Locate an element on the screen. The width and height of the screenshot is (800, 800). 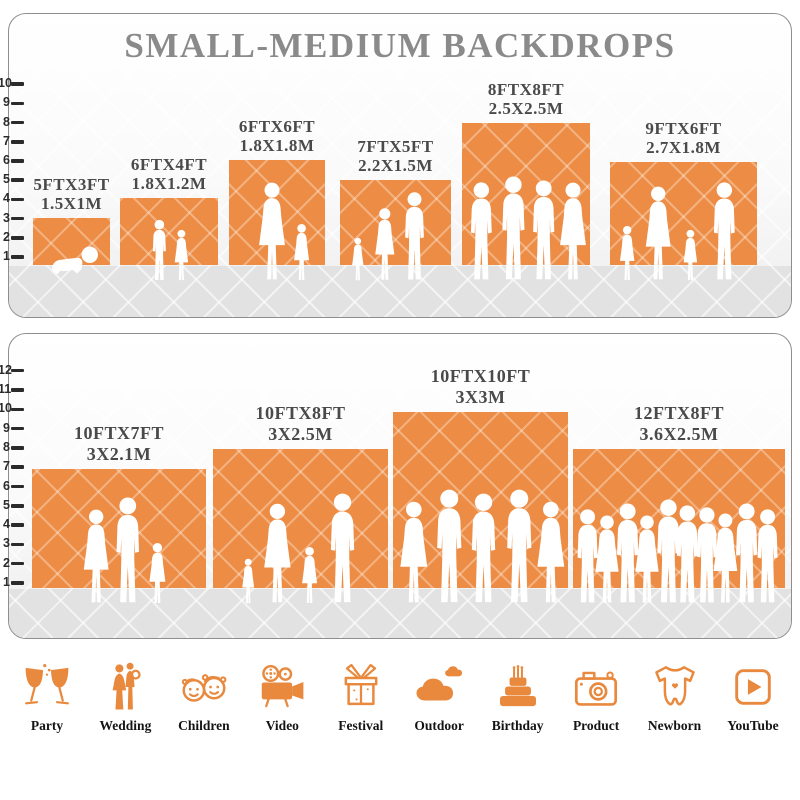
backdrop-label-7ftx5ft: 7FTX5FT 2.2X1.5M is located at coordinates (396, 156).